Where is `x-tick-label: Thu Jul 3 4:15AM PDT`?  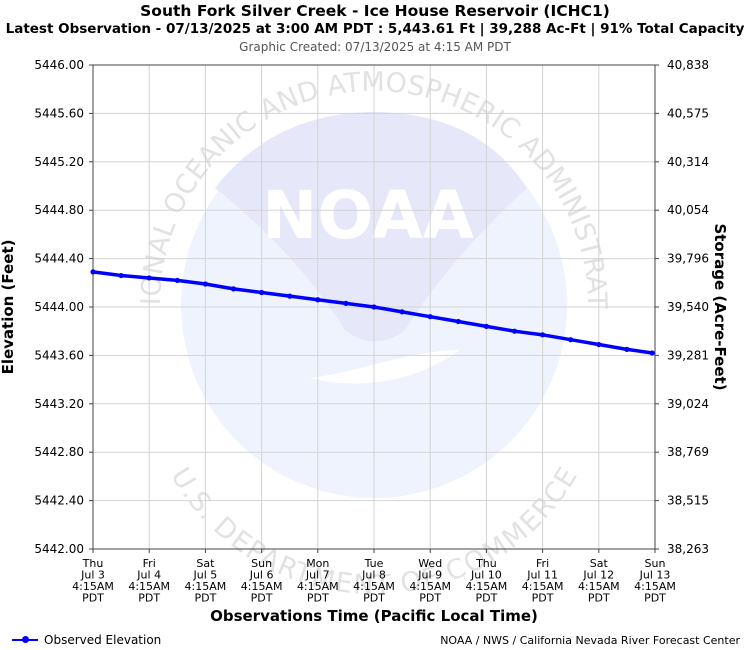 x-tick-label: Thu Jul 3 4:15AM PDT is located at coordinates (93, 581).